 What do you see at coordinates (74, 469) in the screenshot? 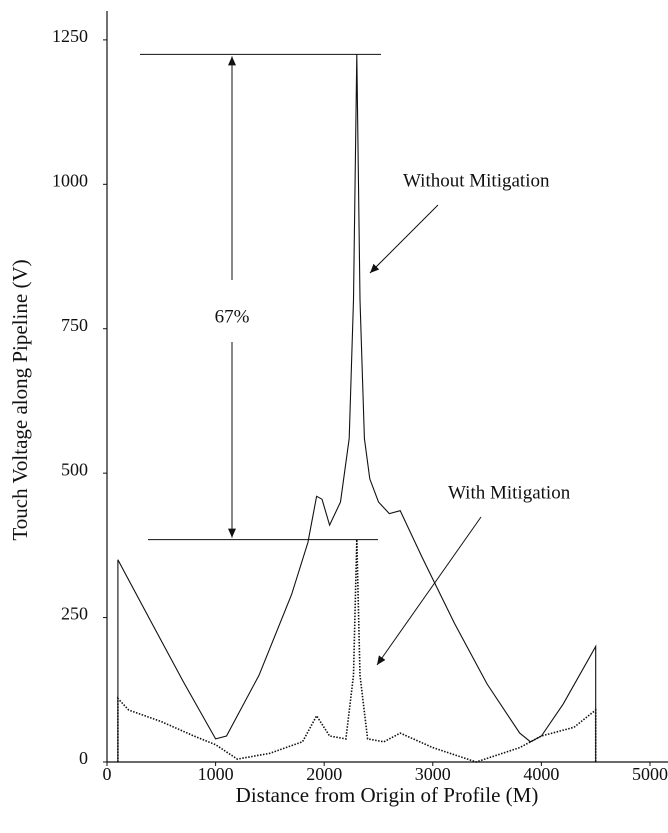
I see `y-tick-label: 500` at bounding box center [74, 469].